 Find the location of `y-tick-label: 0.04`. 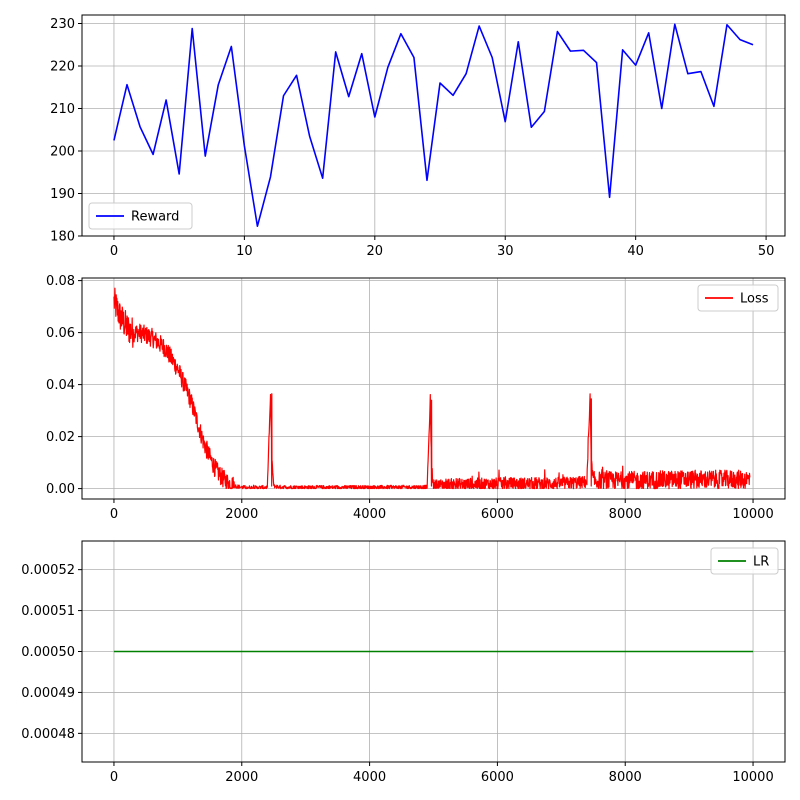

y-tick-label: 0.04 is located at coordinates (60, 385).